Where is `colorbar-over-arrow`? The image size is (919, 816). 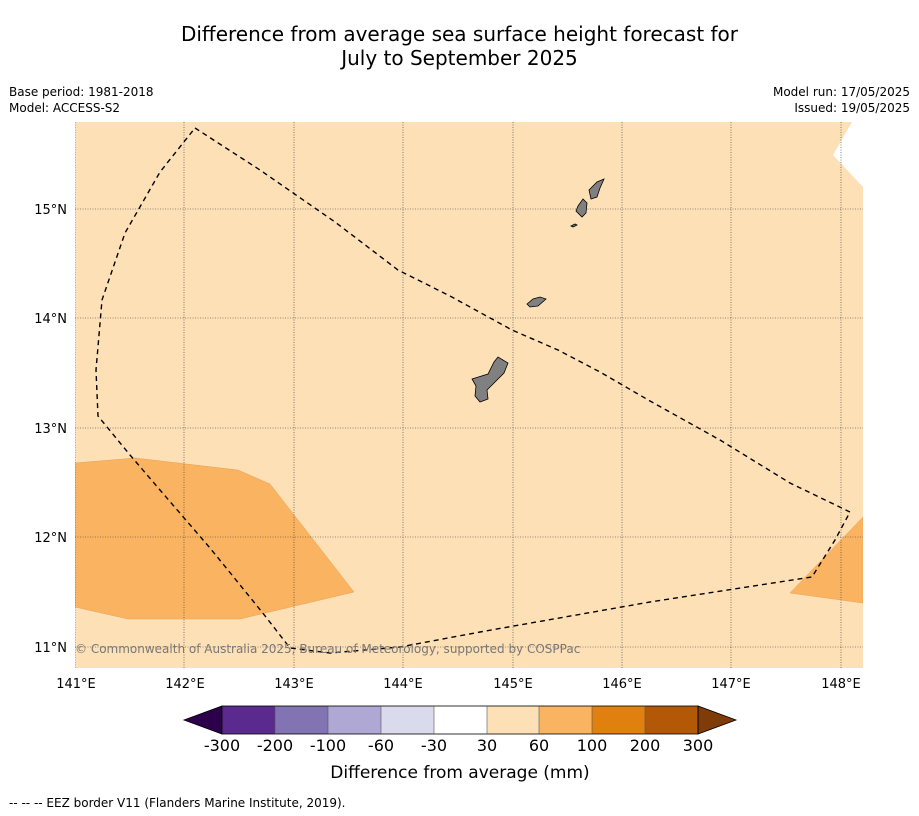 colorbar-over-arrow is located at coordinates (717, 720).